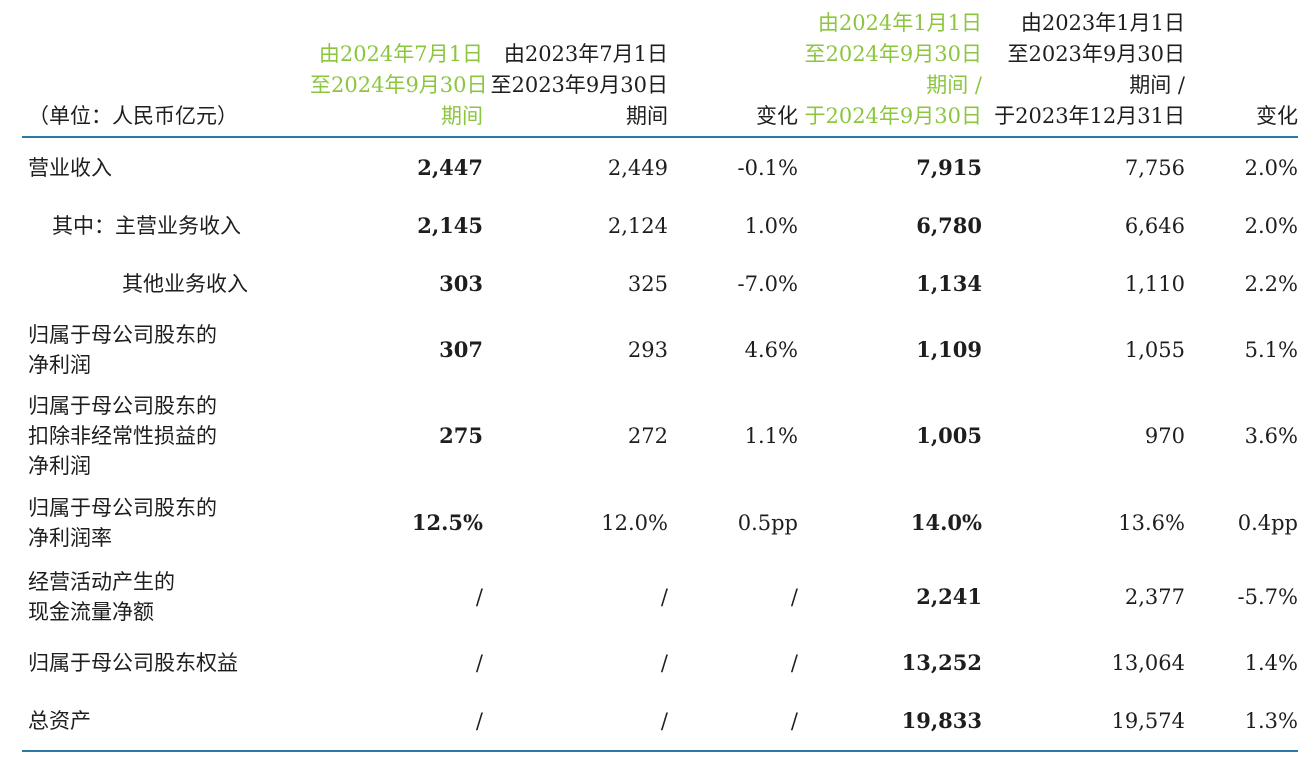 This screenshot has height=762, width=1315. Describe the element at coordinates (1089, 116) in the screenshot. I see `header-ytd-2023-line4: 于2023年12月31日` at that location.